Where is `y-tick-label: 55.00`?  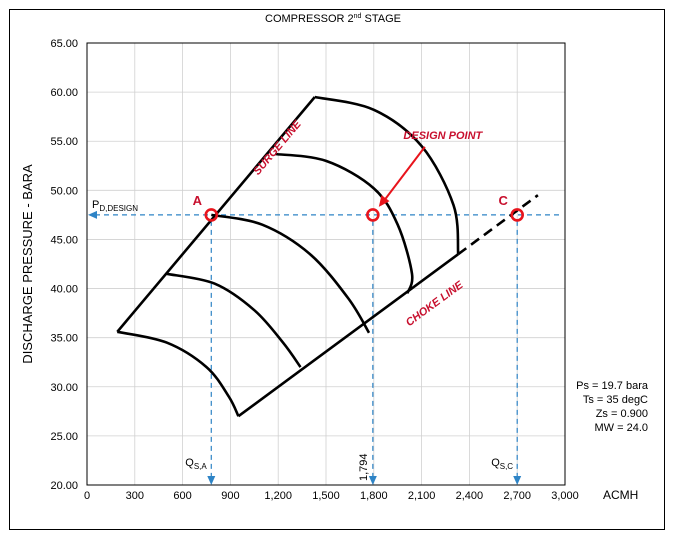
y-tick-label: 55.00 is located at coordinates (64, 142).